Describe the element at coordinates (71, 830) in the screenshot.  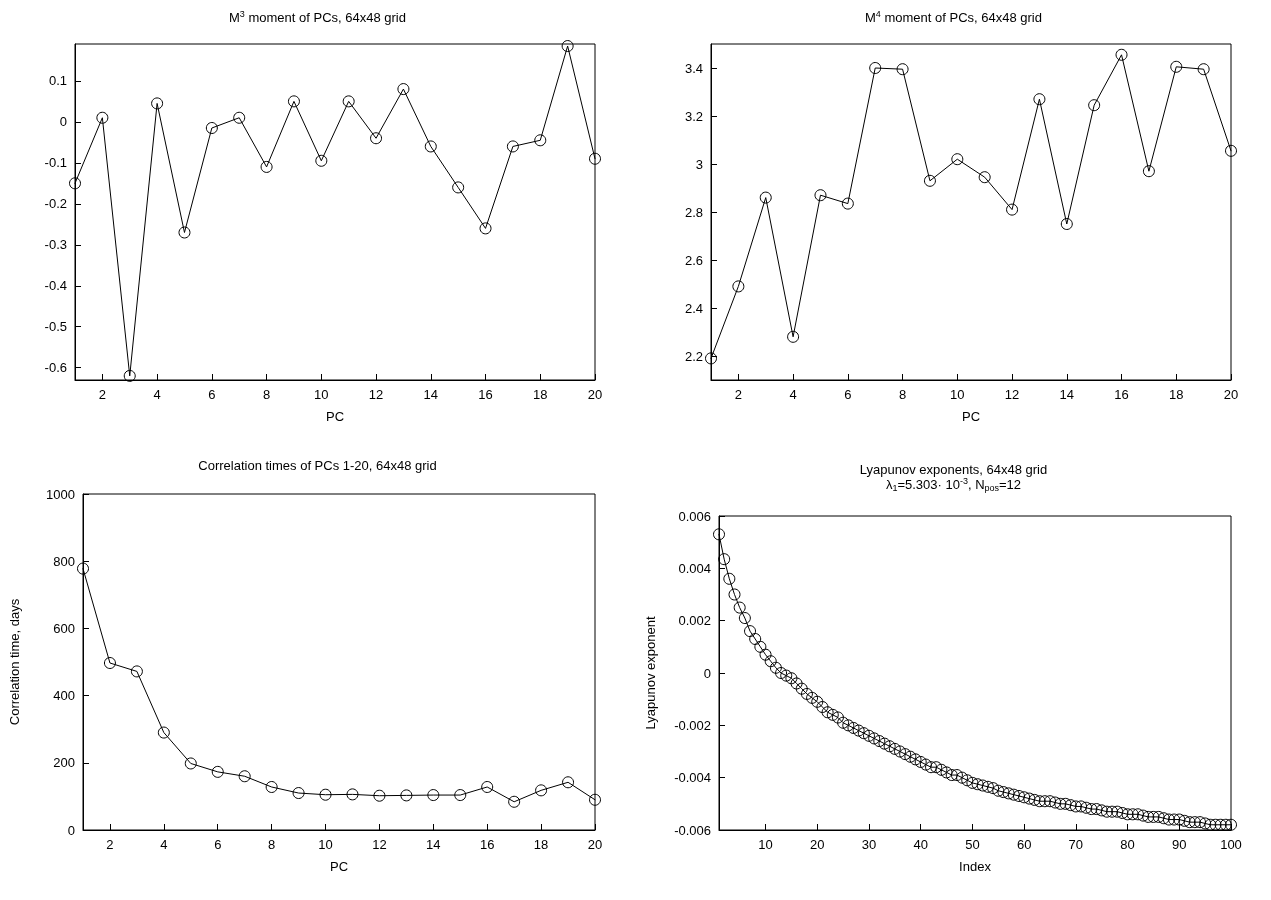
I see `y-tick-label: 0` at that location.